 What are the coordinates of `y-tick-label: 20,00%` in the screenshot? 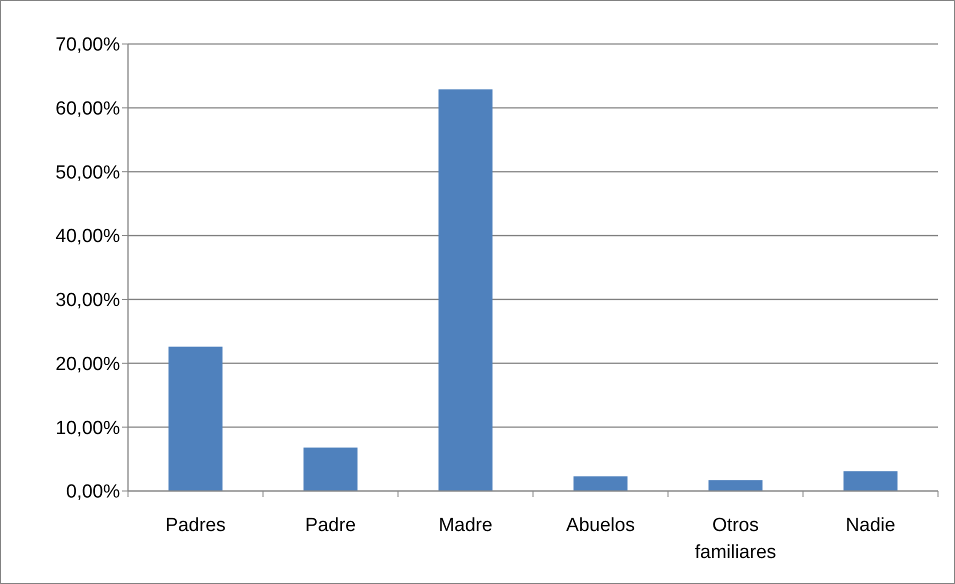 It's located at (88, 364).